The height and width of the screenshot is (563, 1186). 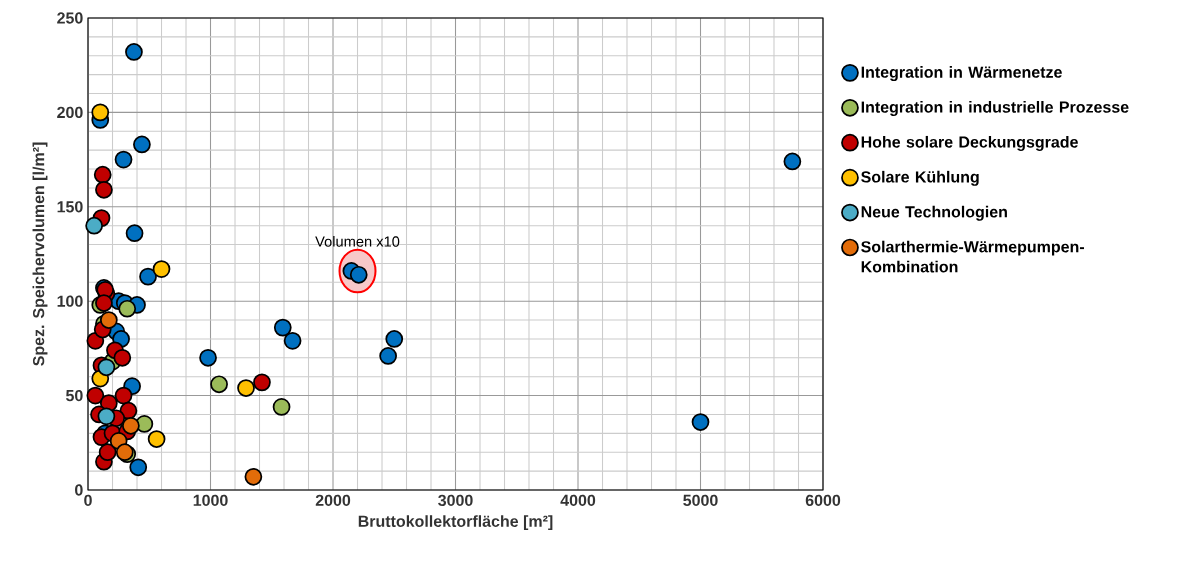 What do you see at coordinates (357, 241) in the screenshot?
I see `annotation: Volumen x10` at bounding box center [357, 241].